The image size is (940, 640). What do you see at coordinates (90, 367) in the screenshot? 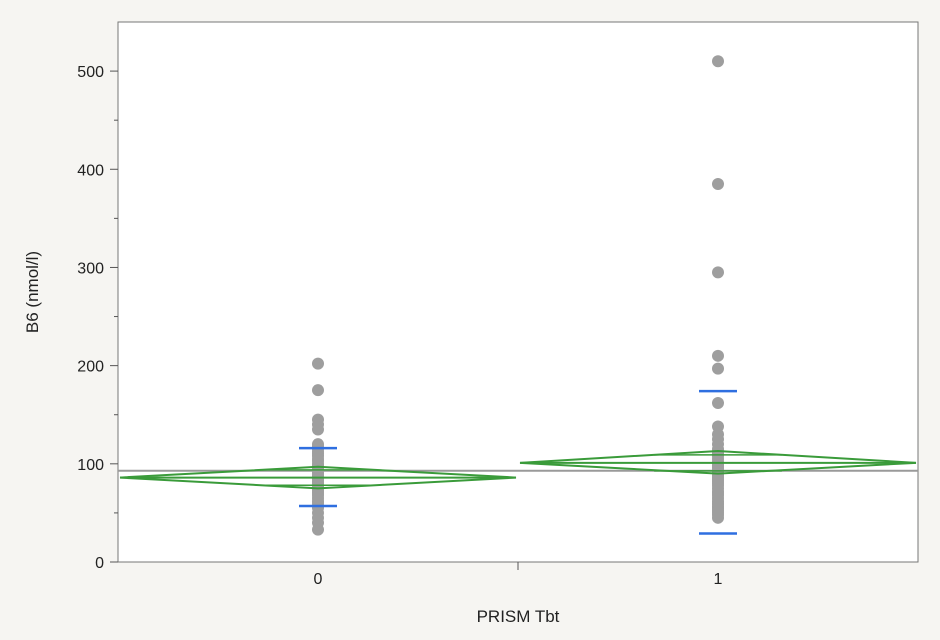
I see `y-tick-label: 200` at bounding box center [90, 367].